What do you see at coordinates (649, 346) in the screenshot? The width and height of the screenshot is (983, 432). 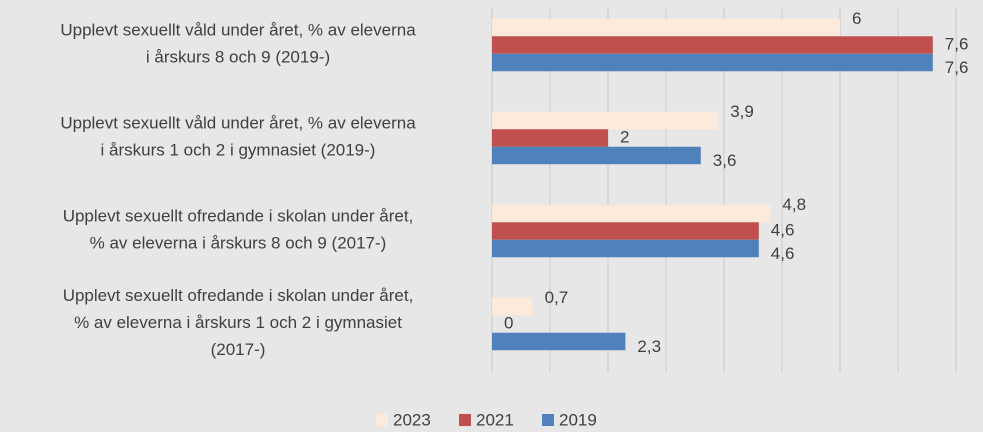 I see `data-label: 2,3` at bounding box center [649, 346].